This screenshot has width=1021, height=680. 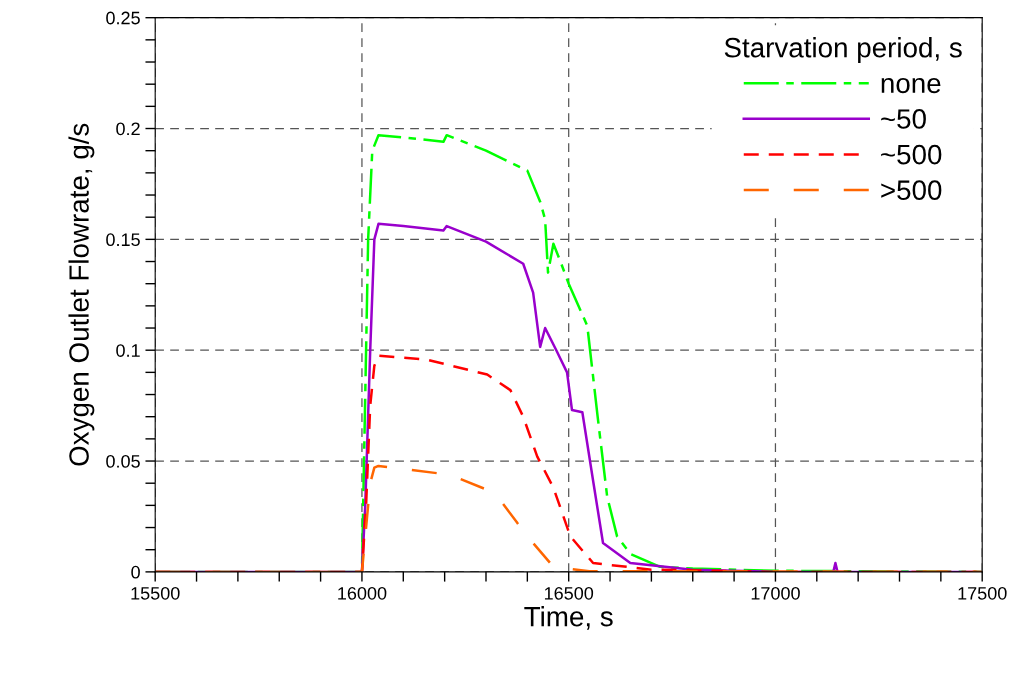 What do you see at coordinates (123, 240) in the screenshot?
I see `y-tick-label: 0.15` at bounding box center [123, 240].